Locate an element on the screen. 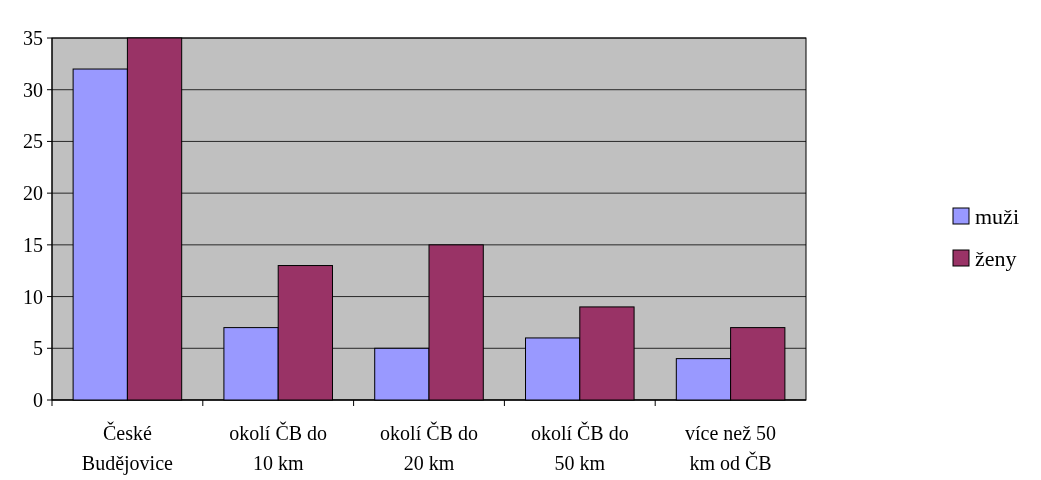  x-tick-label: okolí ČB do 20 km is located at coordinates (429, 447).